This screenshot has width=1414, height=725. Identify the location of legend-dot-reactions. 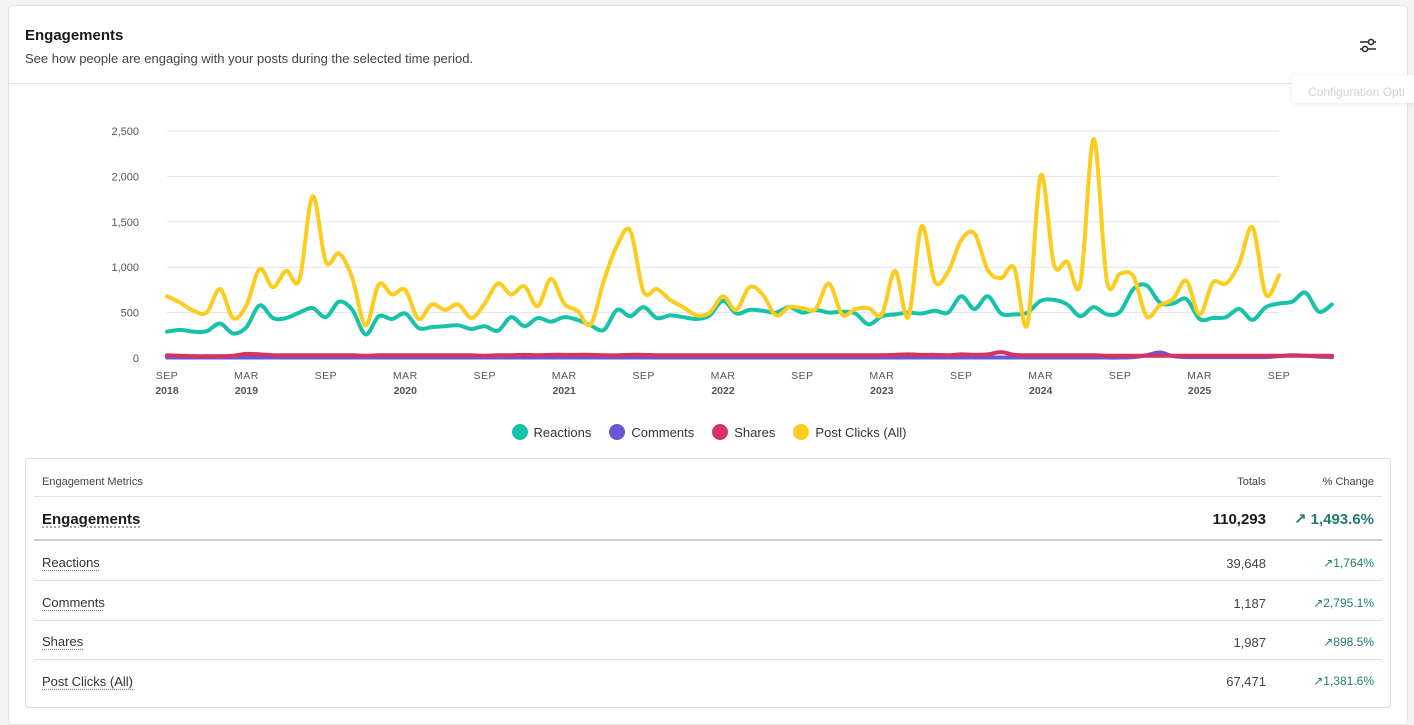
(520, 432).